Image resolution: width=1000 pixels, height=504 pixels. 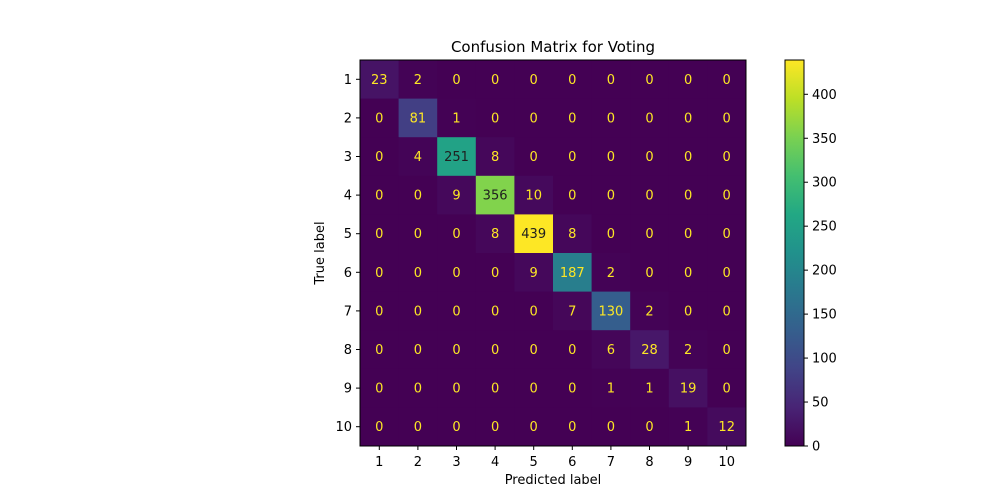 I want to click on x-tick-label: 6, so click(x=572, y=462).